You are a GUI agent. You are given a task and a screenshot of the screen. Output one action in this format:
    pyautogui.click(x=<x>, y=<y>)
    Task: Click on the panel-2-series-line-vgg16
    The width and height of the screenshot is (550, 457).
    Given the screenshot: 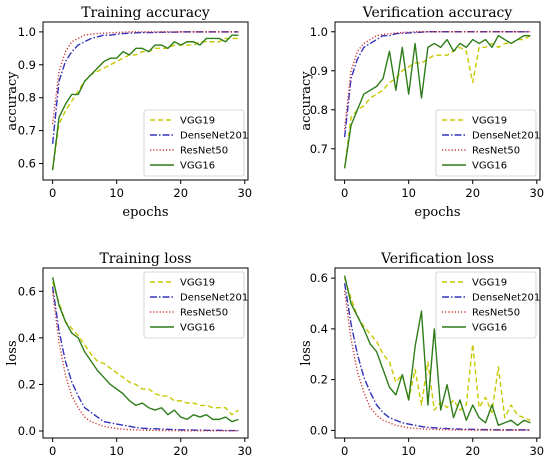 What is the action you would take?
    pyautogui.click(x=437, y=101)
    